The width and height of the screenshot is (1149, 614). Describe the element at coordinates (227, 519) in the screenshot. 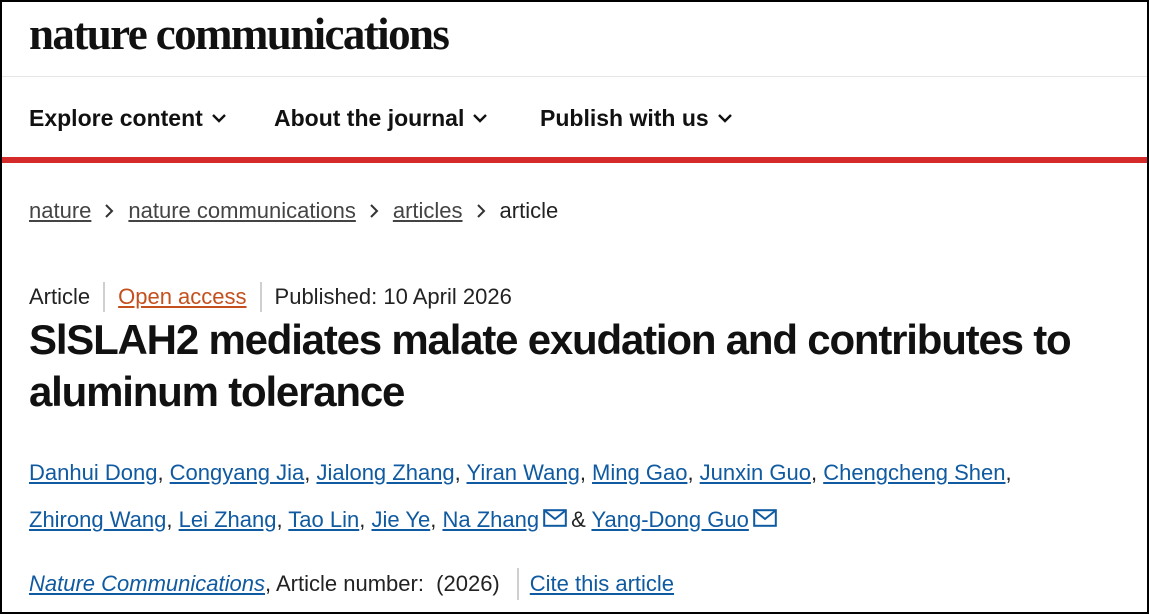

I see `author-link: Lei Zhang` at that location.